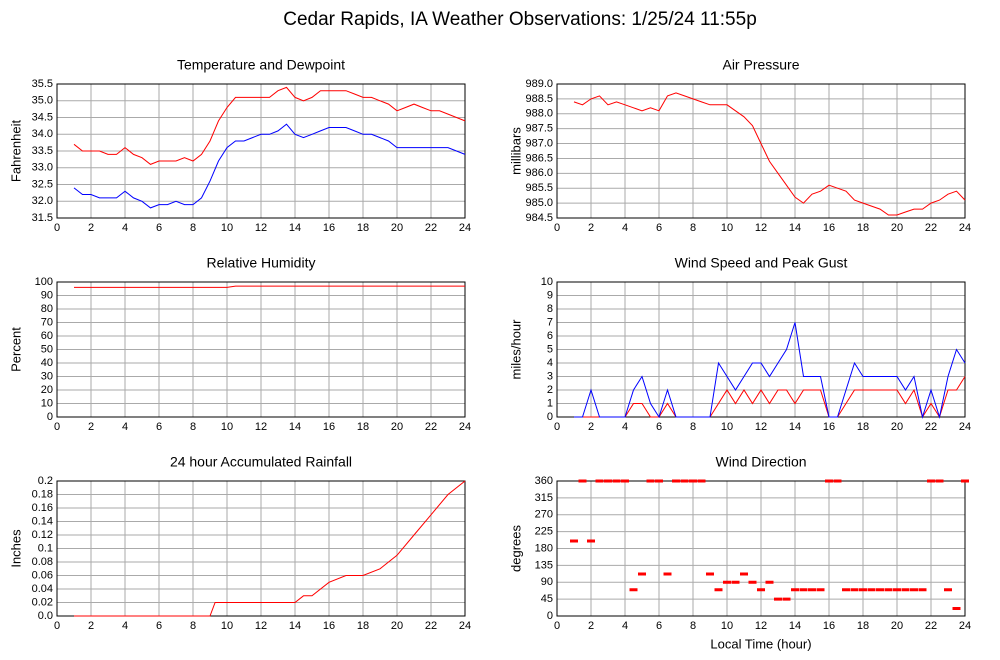 The image size is (1000, 660). Describe the element at coordinates (550, 349) in the screenshot. I see `y-tick-label: 5` at that location.